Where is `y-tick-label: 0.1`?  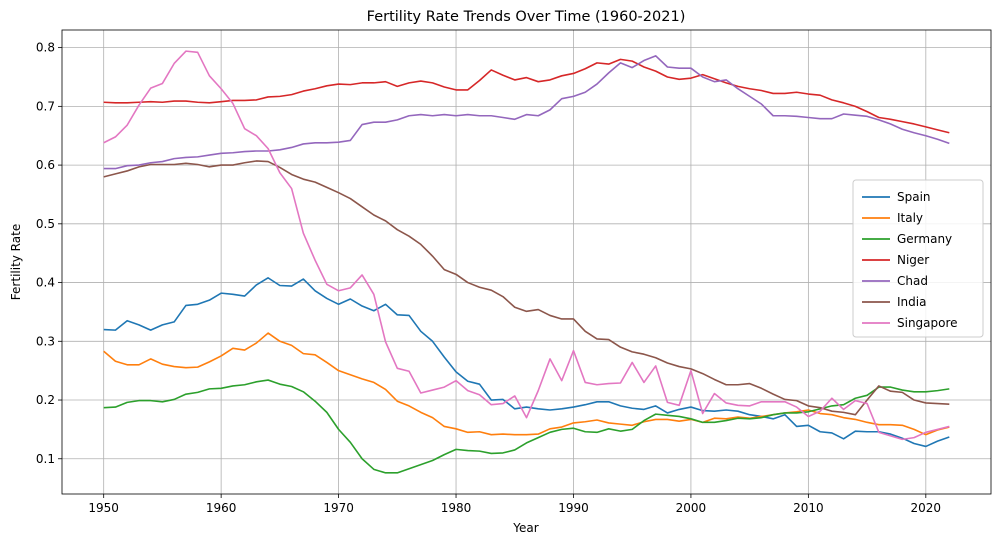 y-tick-label: 0.1 is located at coordinates (45, 459).